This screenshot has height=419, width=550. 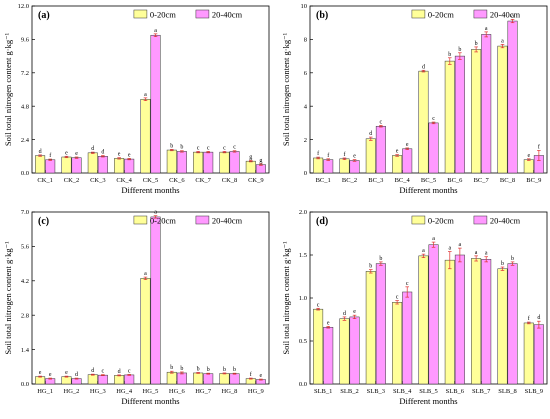 What do you see at coordinates (124, 180) in the screenshot?
I see `x-tick-label: CK_4` at bounding box center [124, 180].